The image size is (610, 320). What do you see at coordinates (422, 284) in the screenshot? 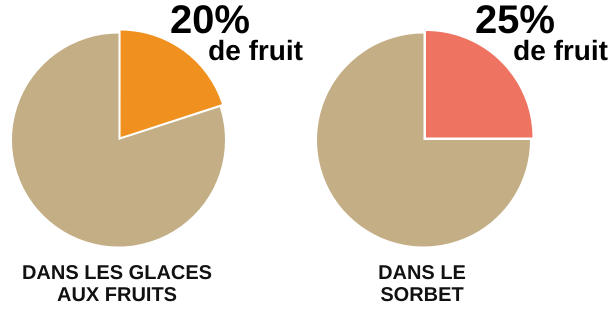
I see `text: DANS LE SORBET` at bounding box center [422, 284].